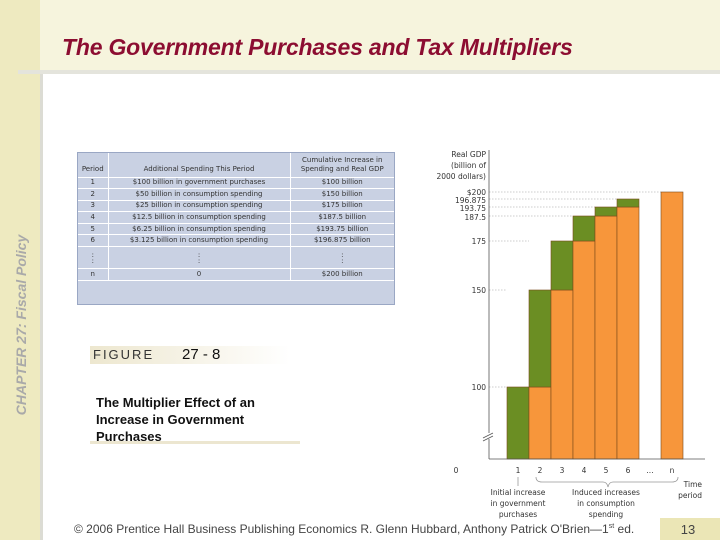 The image size is (720, 540). I want to click on svg-text: 2000 dollars), so click(461, 176).